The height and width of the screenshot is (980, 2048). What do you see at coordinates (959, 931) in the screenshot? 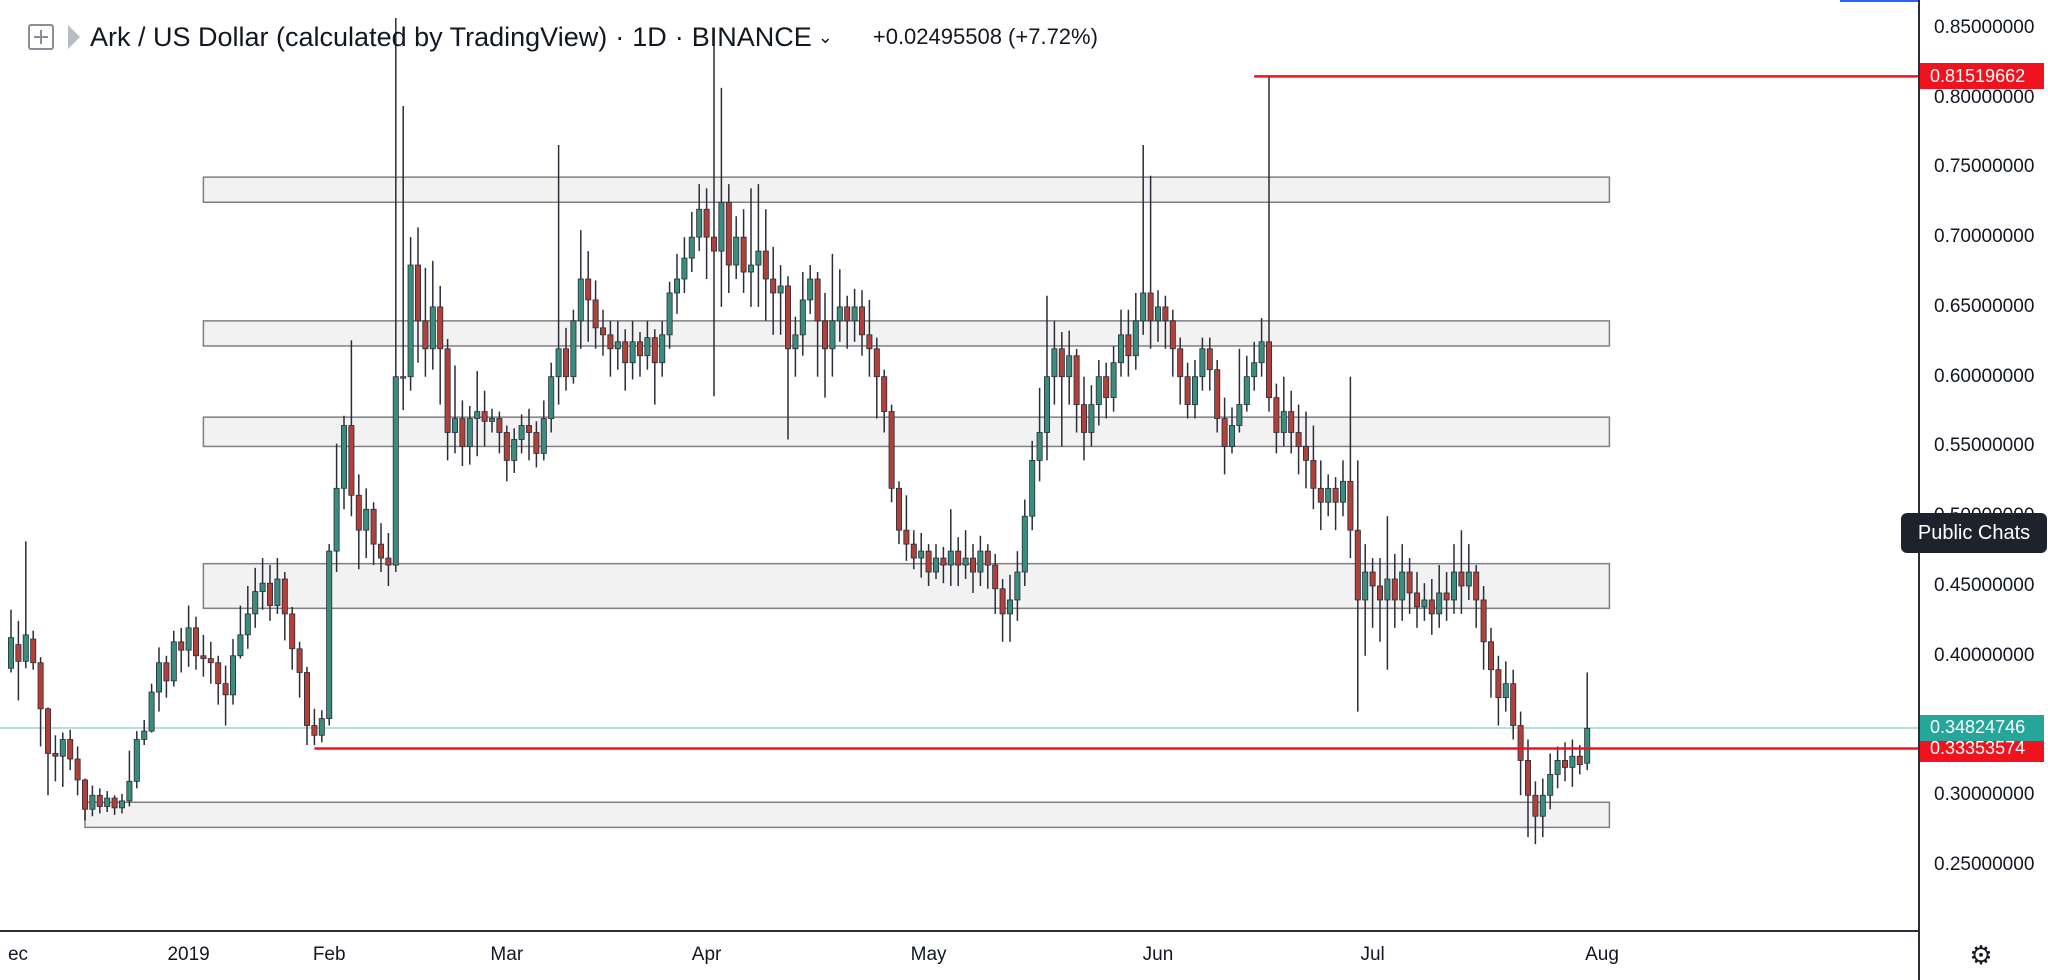
I see `time-axis-border` at bounding box center [959, 931].